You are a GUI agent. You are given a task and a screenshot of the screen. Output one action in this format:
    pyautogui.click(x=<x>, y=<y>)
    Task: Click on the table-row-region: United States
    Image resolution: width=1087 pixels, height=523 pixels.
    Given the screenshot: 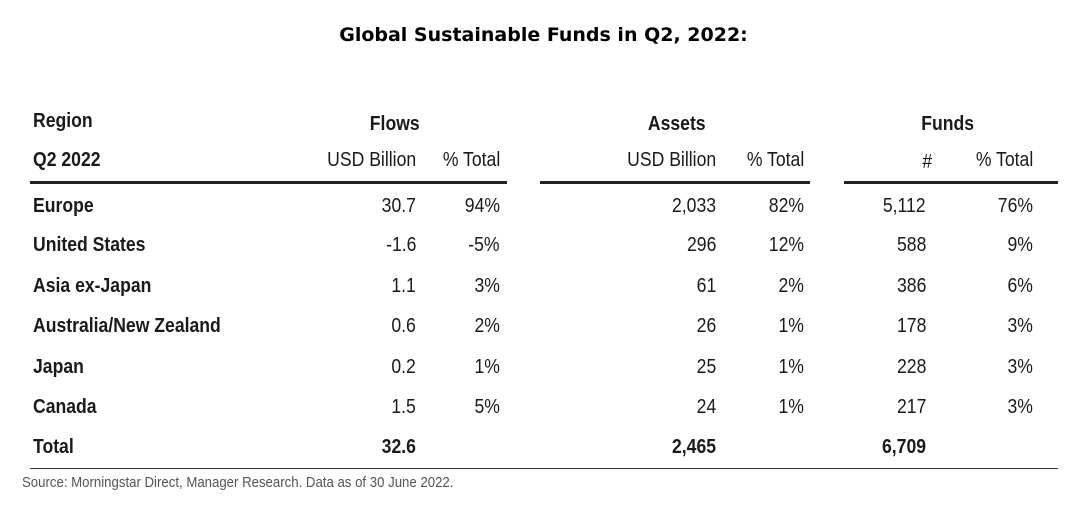 What is the action you would take?
    pyautogui.click(x=89, y=245)
    